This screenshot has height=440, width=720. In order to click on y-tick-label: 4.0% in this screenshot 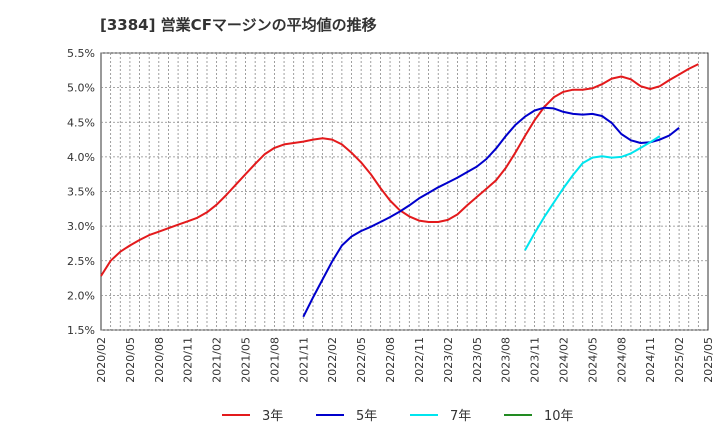, I will do `click(81, 157)`.